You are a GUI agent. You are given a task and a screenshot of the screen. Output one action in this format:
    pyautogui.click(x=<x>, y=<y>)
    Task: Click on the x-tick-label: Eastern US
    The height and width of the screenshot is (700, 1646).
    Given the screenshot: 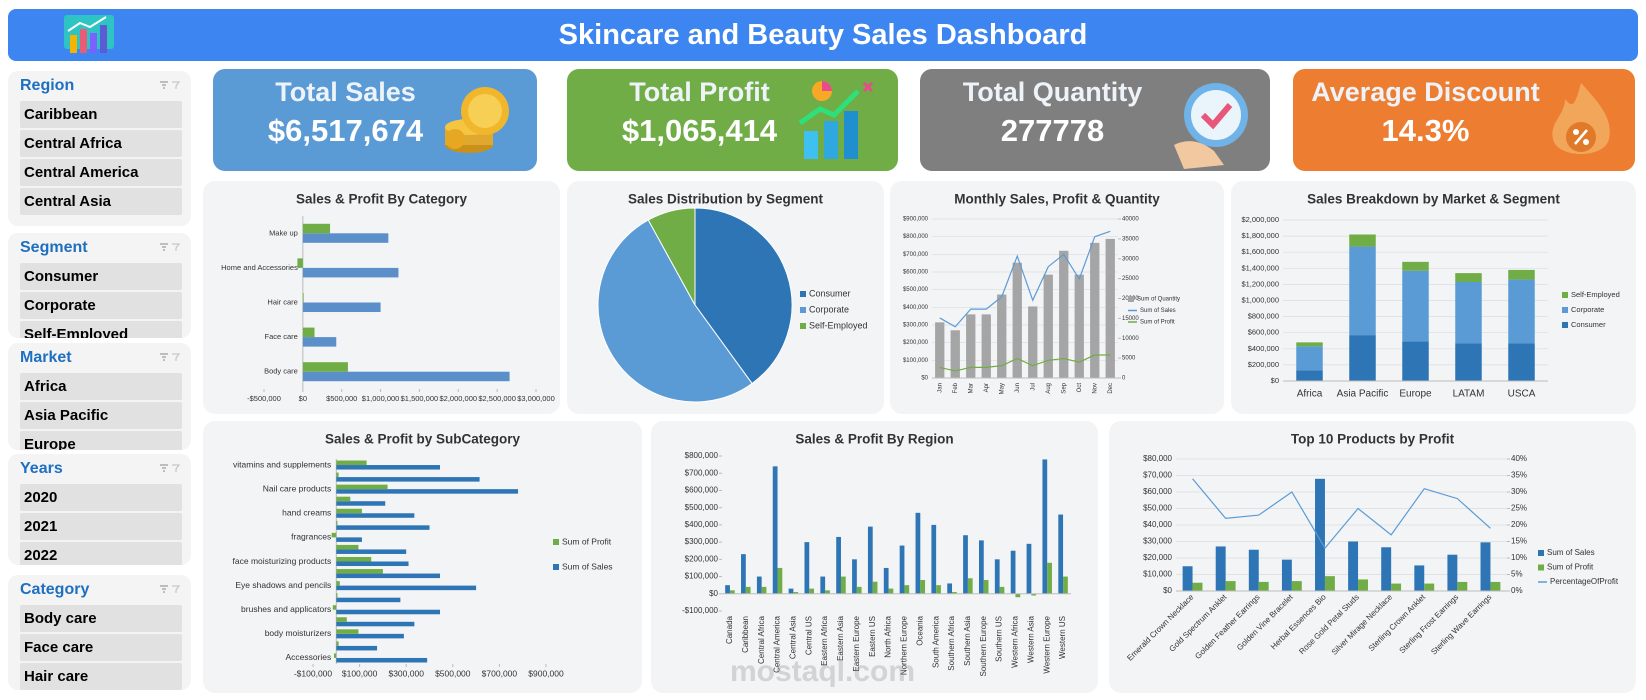 What is the action you would take?
    pyautogui.click(x=872, y=636)
    